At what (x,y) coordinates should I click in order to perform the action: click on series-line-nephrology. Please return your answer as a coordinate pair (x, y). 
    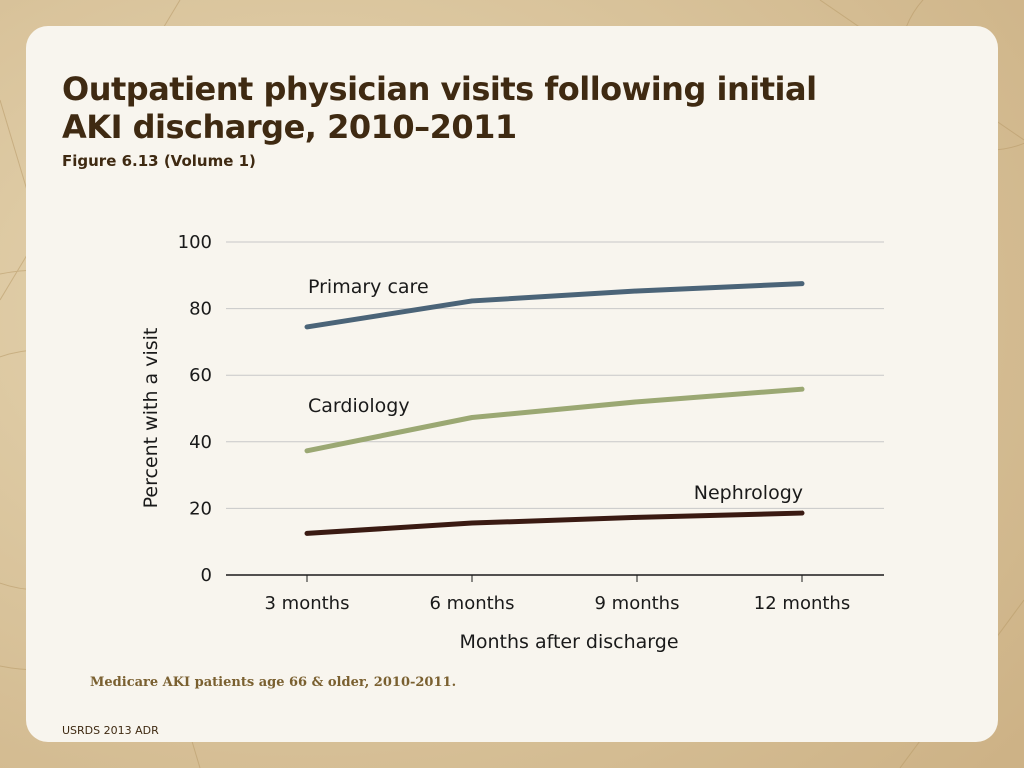
    Looking at the image, I should click on (554, 523).